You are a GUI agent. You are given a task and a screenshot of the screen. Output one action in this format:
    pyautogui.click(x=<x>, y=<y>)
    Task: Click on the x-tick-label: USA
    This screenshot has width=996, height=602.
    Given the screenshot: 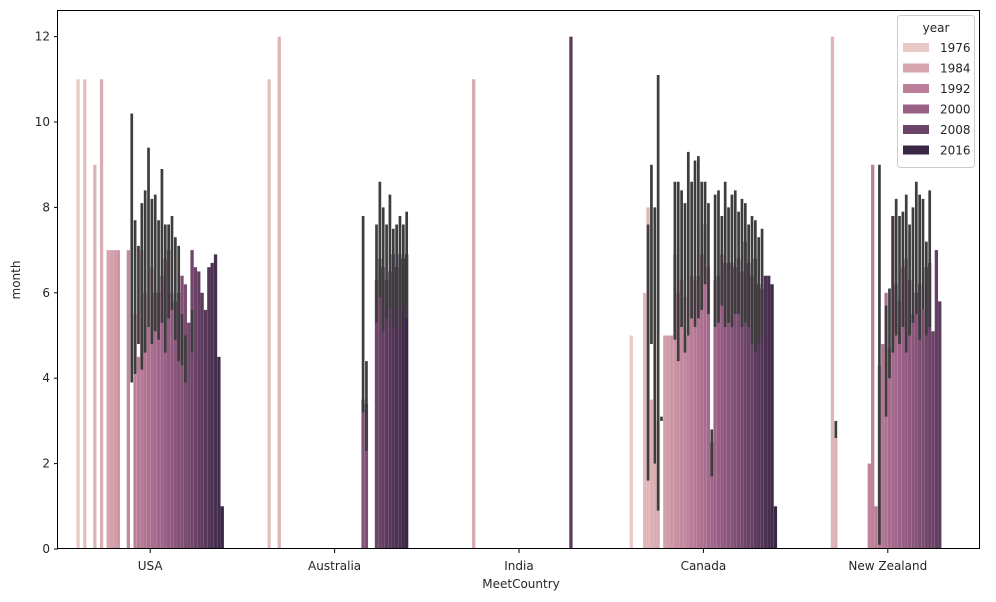 What is the action you would take?
    pyautogui.click(x=151, y=566)
    